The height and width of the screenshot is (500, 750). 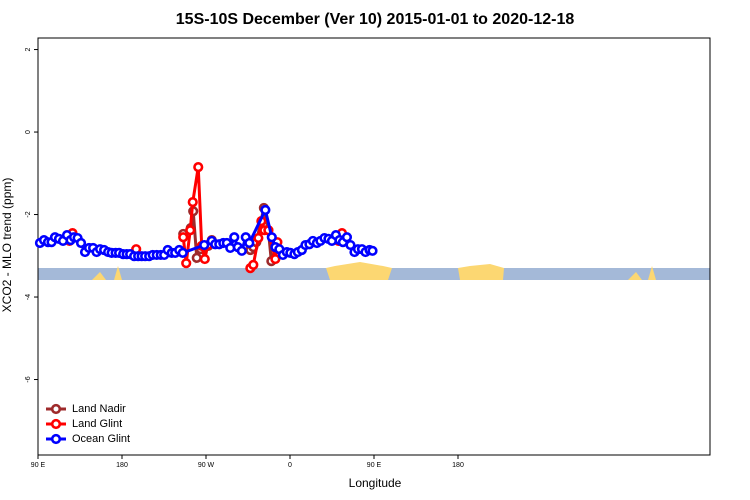 What do you see at coordinates (28, 50) in the screenshot?
I see `y-tick-label: 2` at bounding box center [28, 50].